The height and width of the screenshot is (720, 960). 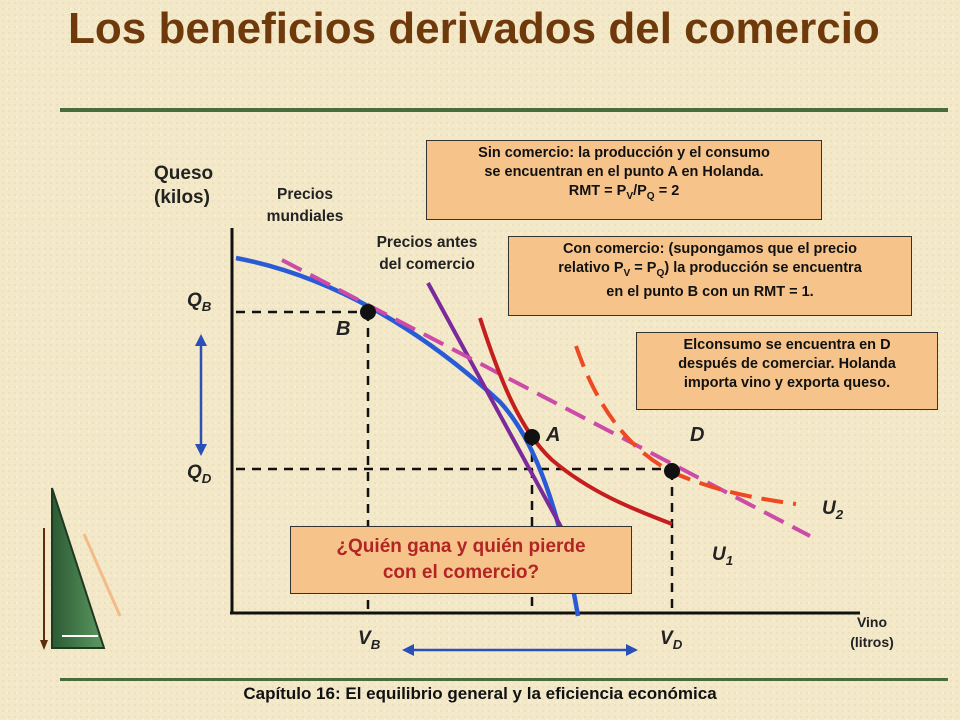 What do you see at coordinates (520, 650) in the screenshot?
I see `wine-import-arrow` at bounding box center [520, 650].